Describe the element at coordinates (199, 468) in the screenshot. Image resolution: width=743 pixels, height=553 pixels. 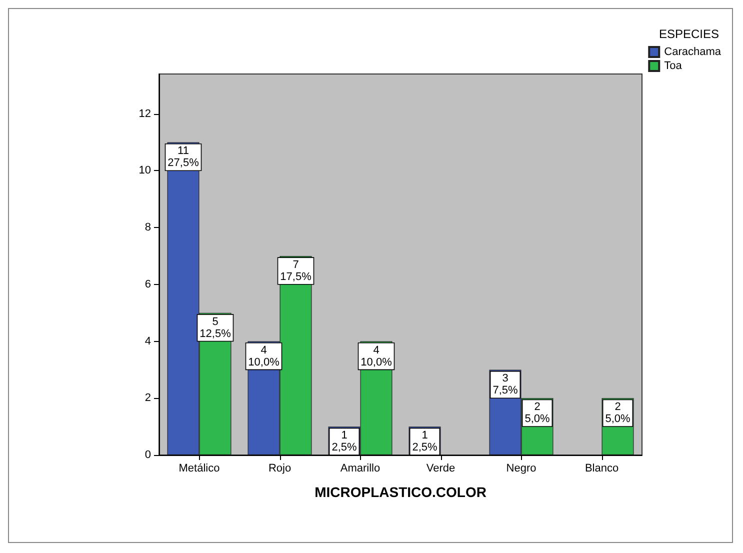
I see `x-tick-label: Metálico` at that location.